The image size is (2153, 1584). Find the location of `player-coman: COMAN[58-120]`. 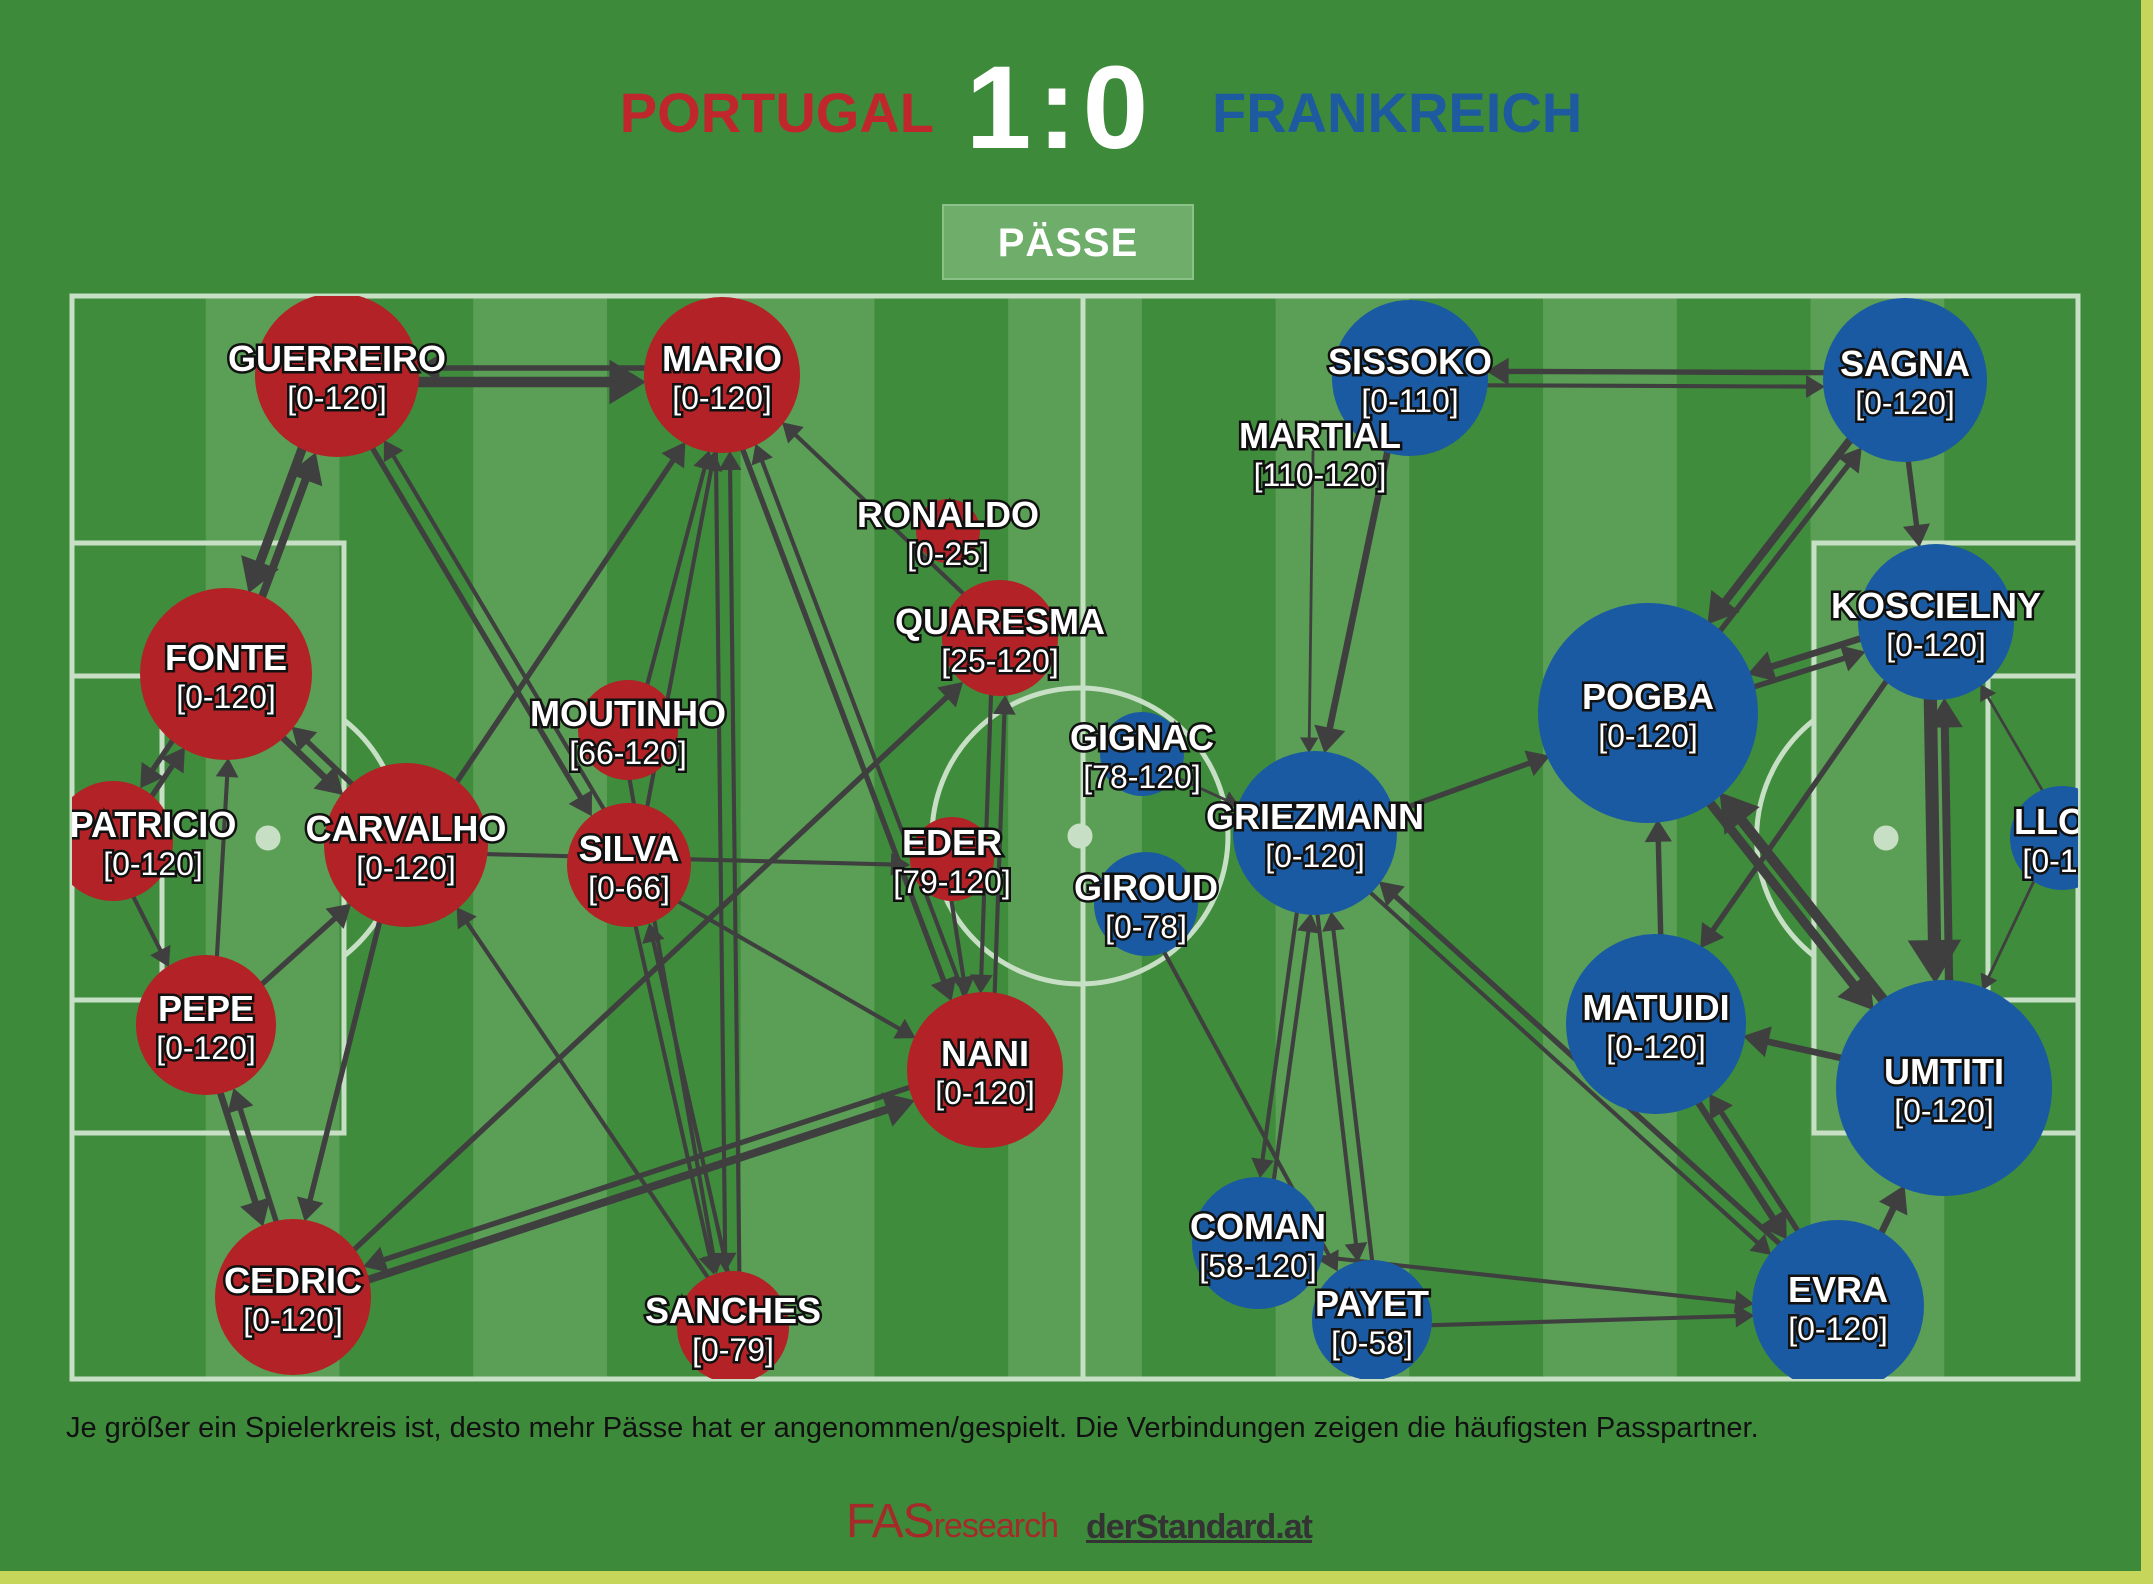

player-coman: COMAN[58-120] is located at coordinates (1258, 1243).